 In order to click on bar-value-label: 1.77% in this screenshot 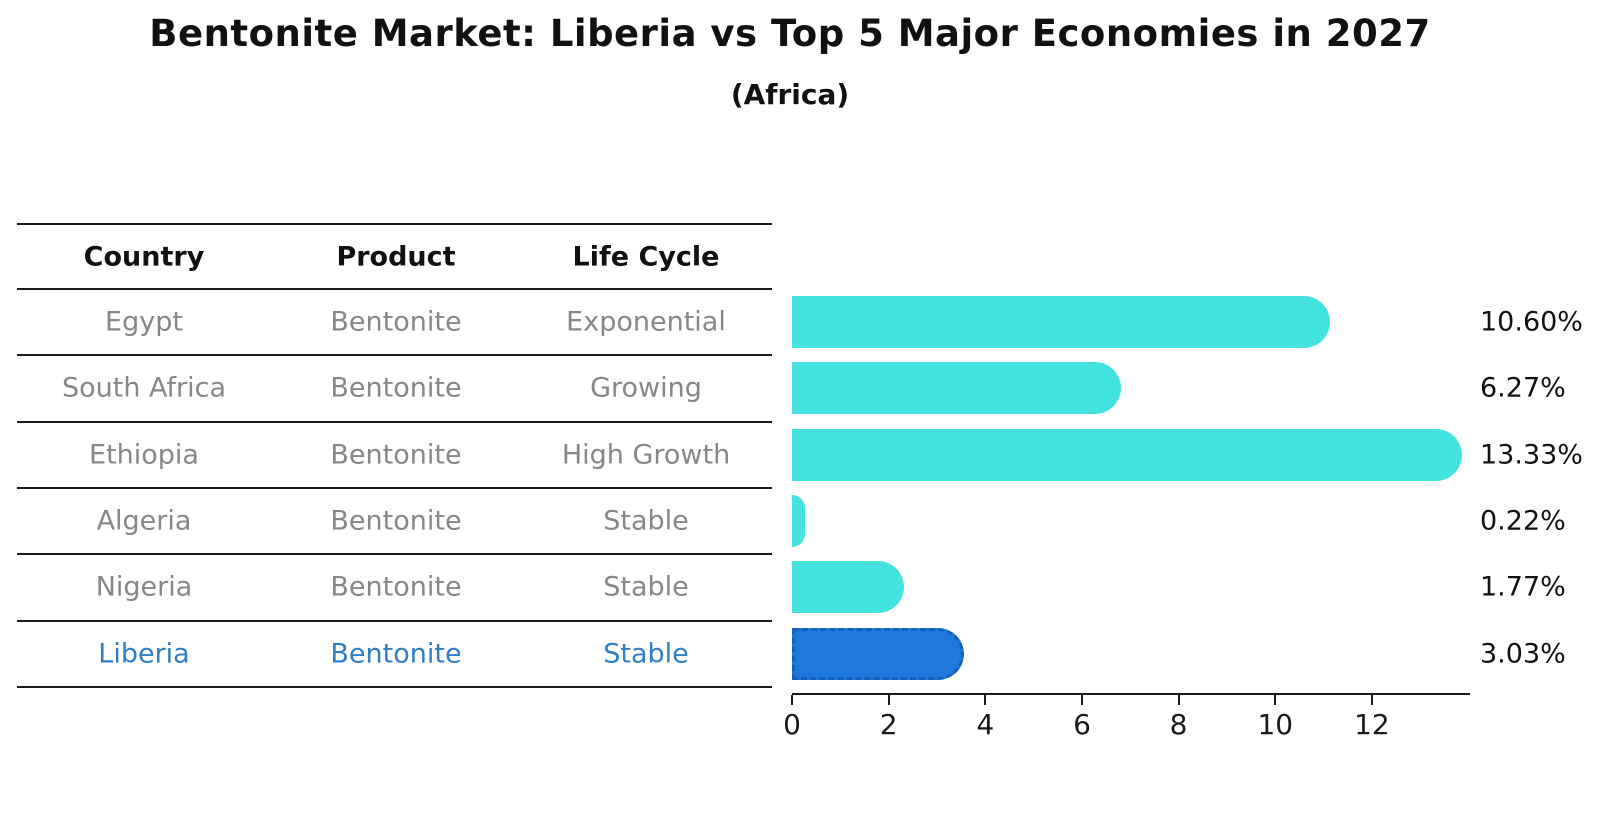, I will do `click(1523, 587)`.